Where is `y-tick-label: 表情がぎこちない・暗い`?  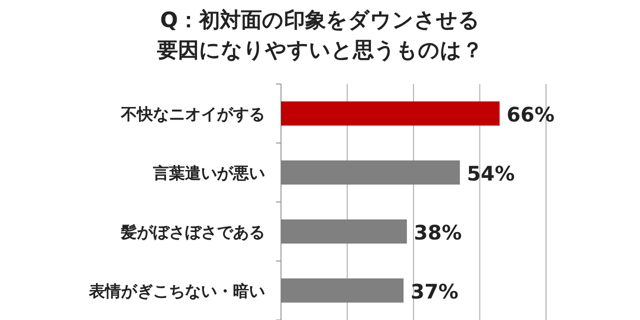
y-tick-label: 表情がぎこちない・暗い is located at coordinates (176, 291).